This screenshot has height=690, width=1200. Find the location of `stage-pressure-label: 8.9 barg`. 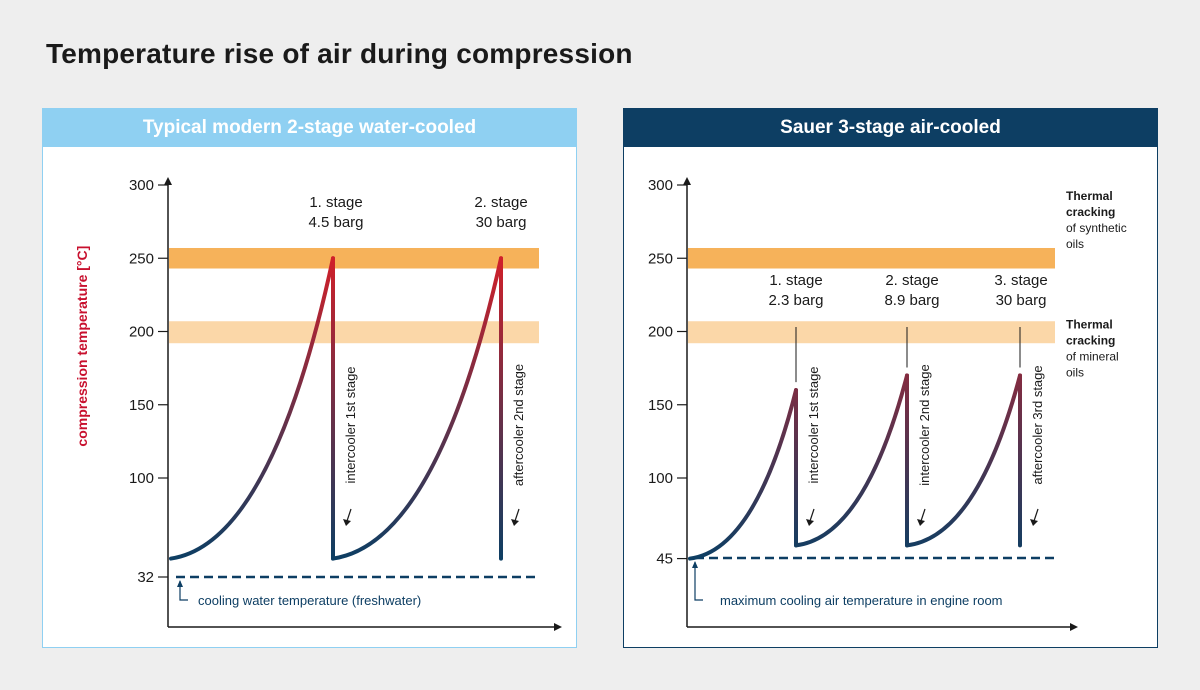

stage-pressure-label: 8.9 barg is located at coordinates (911, 300).